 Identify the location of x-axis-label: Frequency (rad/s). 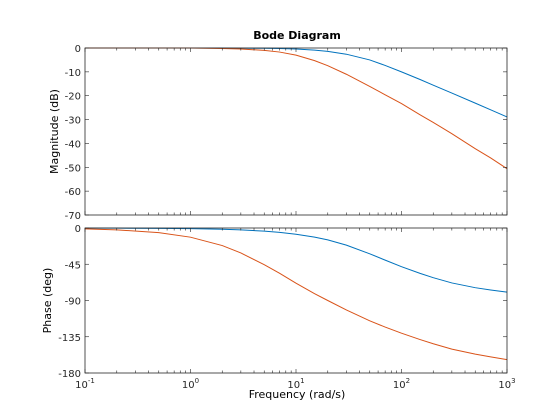
(297, 394).